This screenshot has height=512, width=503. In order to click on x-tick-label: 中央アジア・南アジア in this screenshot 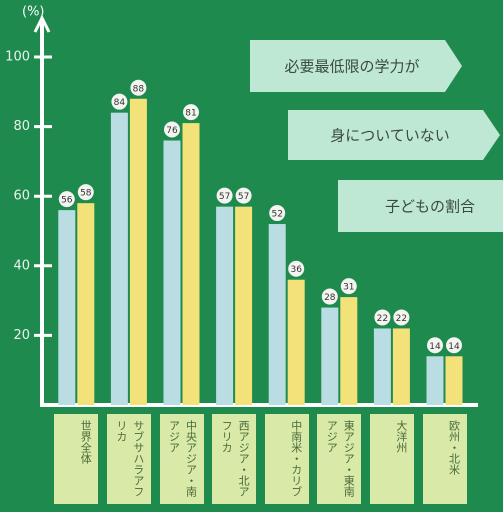, I will do `click(181, 459)`.